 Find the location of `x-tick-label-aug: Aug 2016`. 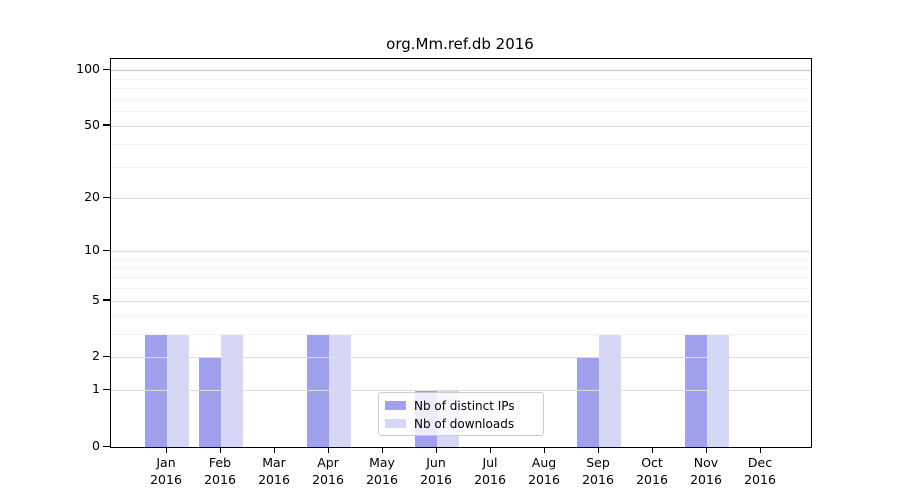

x-tick-label-aug: Aug 2016 is located at coordinates (544, 471).